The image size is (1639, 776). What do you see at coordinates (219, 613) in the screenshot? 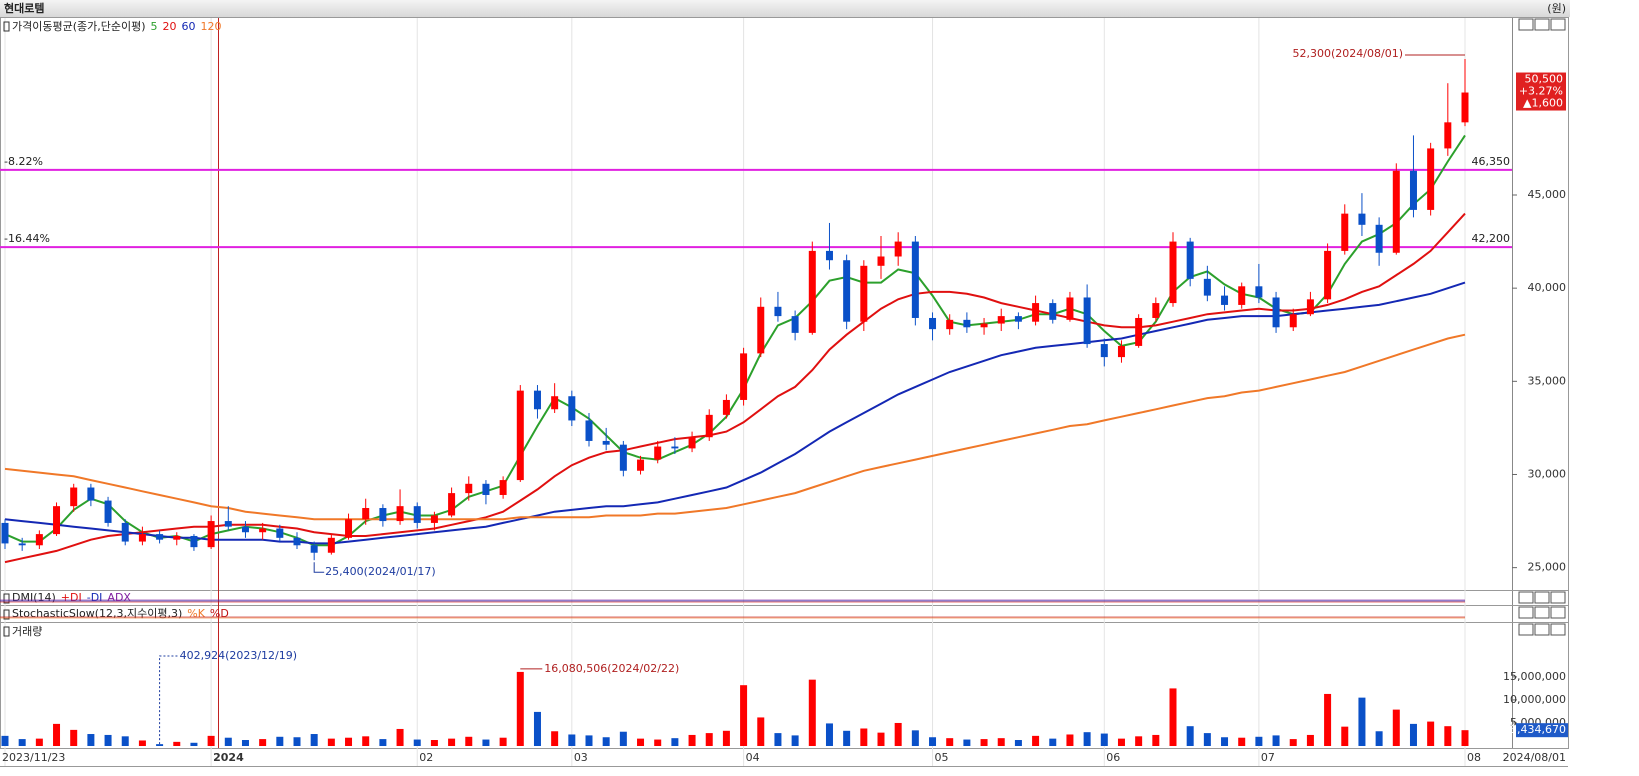
I see `indicator-legend: %D` at bounding box center [219, 613].